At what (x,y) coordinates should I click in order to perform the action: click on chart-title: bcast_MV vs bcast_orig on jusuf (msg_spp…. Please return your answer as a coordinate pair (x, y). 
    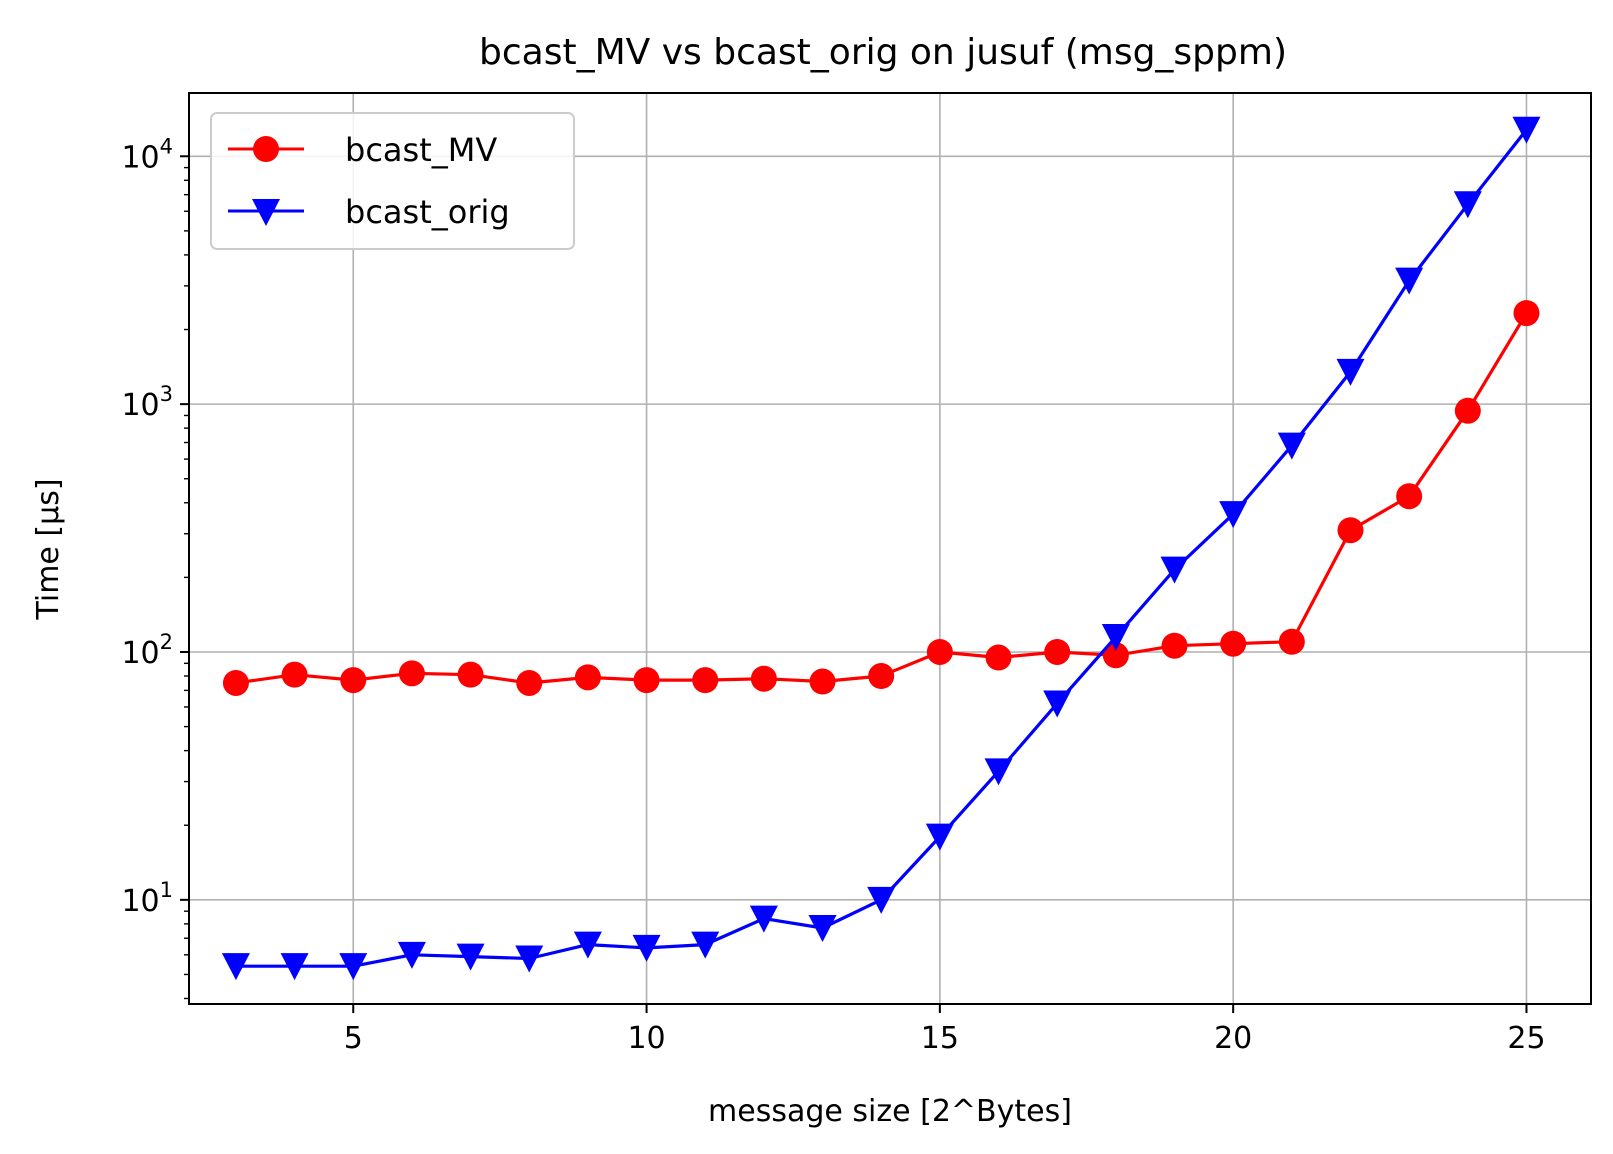
    Looking at the image, I should click on (883, 52).